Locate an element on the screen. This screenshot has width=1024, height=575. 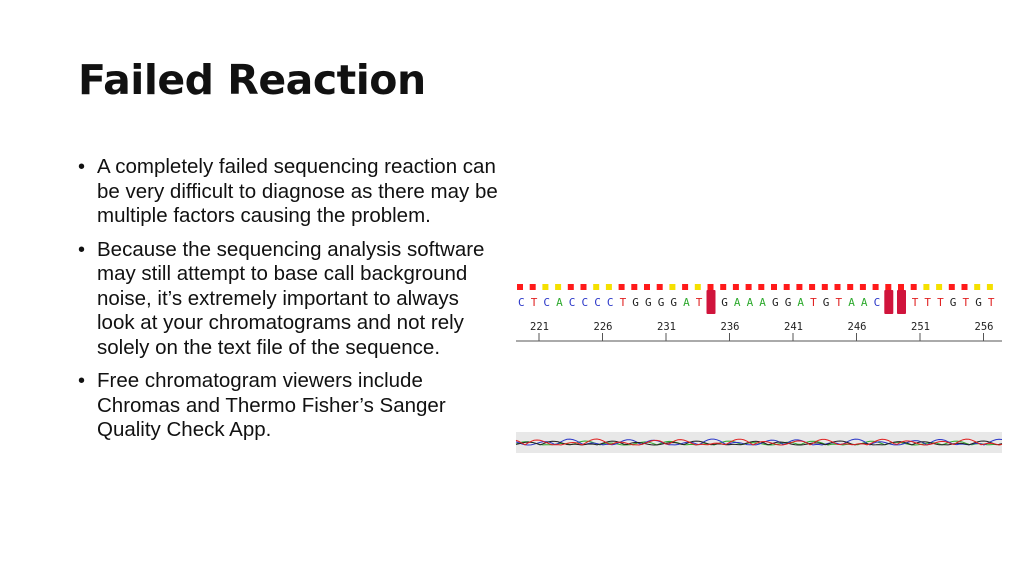
slide-title: Failed Reaction is located at coordinates (252, 80).